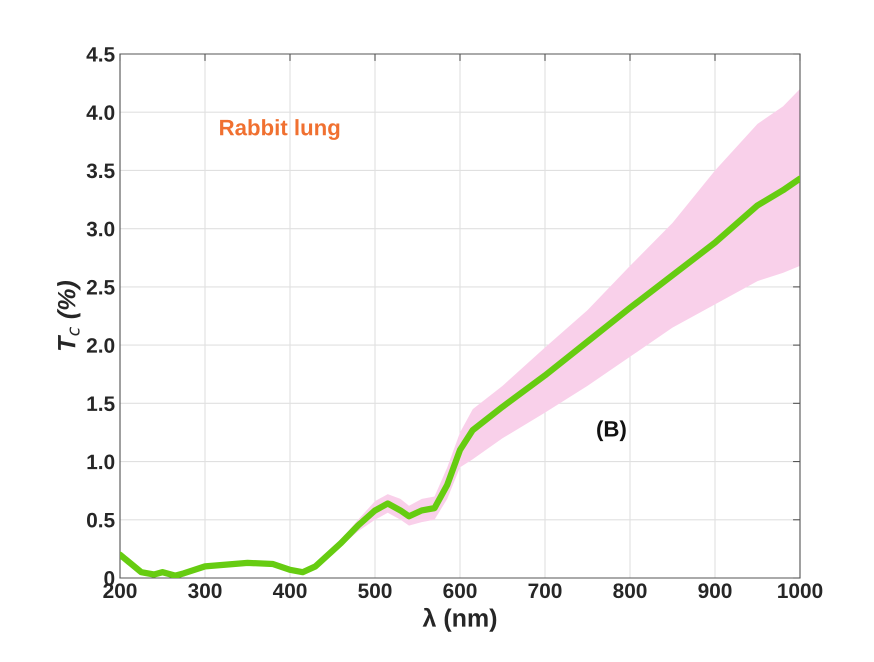 The image size is (874, 662). I want to click on x-tick-label: 300, so click(205, 590).